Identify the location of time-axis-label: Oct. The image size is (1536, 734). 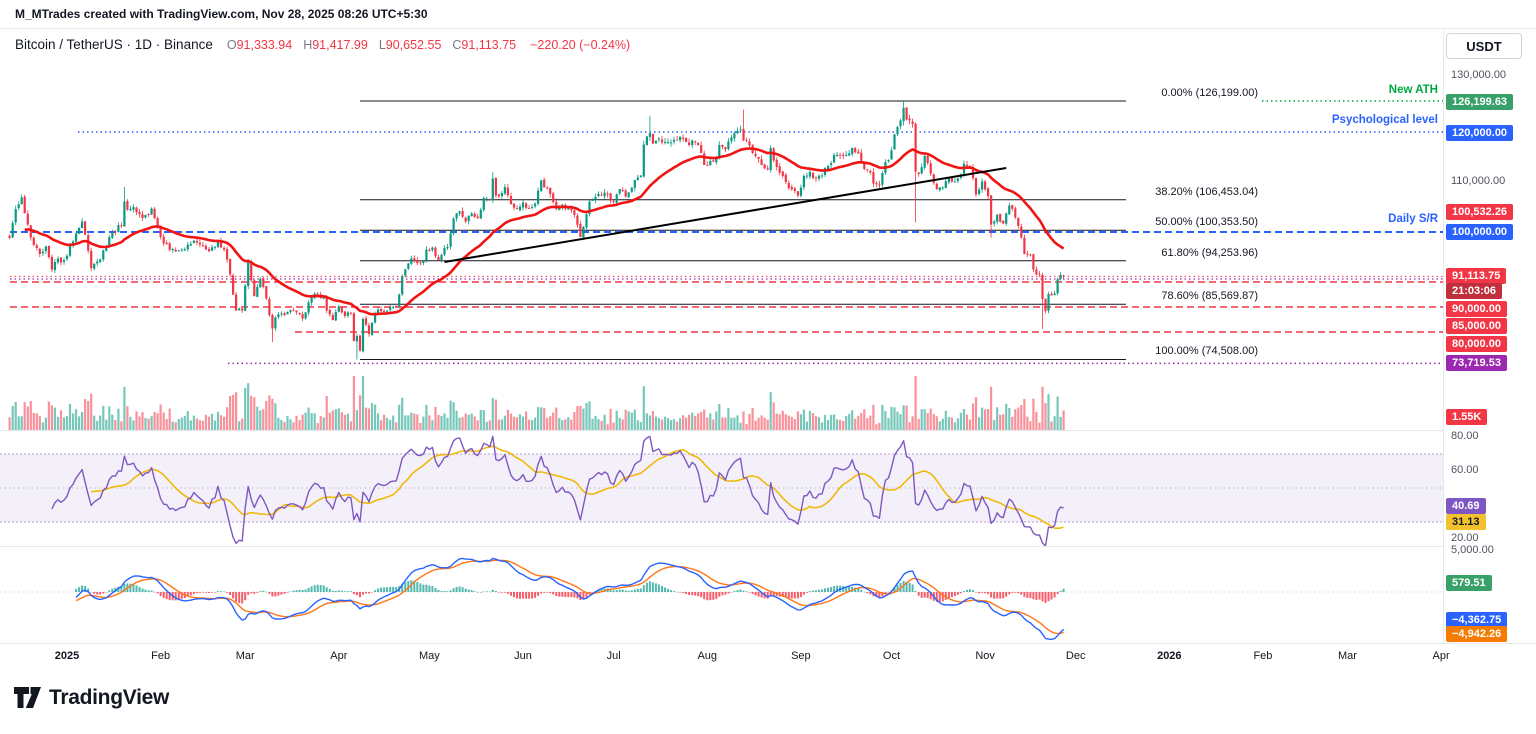
(891, 656).